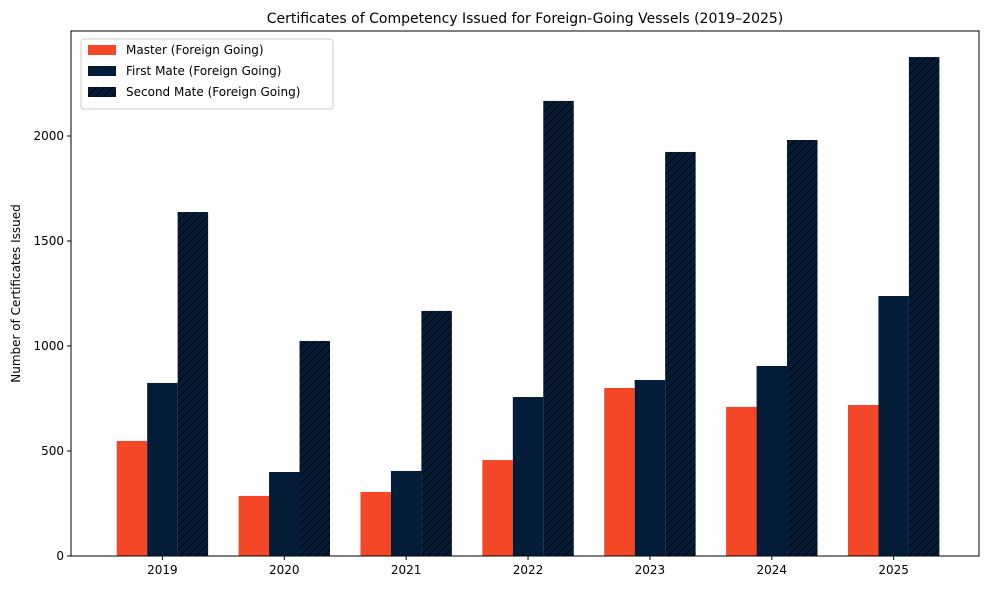 Image resolution: width=989 pixels, height=594 pixels. What do you see at coordinates (60, 556) in the screenshot?
I see `y-tick-label: 0` at bounding box center [60, 556].